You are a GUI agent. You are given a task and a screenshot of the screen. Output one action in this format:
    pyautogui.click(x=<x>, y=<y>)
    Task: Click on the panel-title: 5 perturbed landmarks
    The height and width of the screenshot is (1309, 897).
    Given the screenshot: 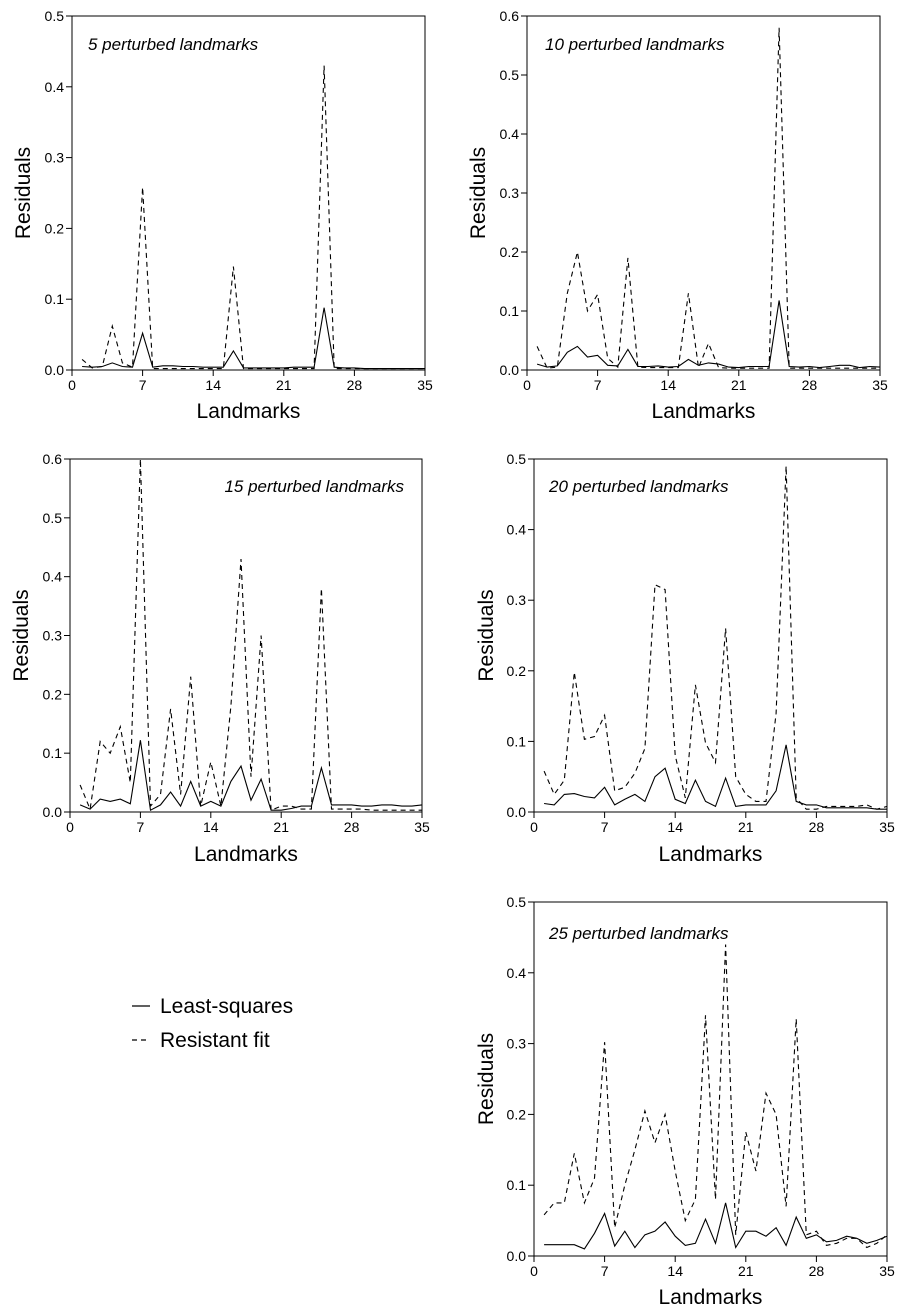 What is the action you would take?
    pyautogui.click(x=173, y=44)
    